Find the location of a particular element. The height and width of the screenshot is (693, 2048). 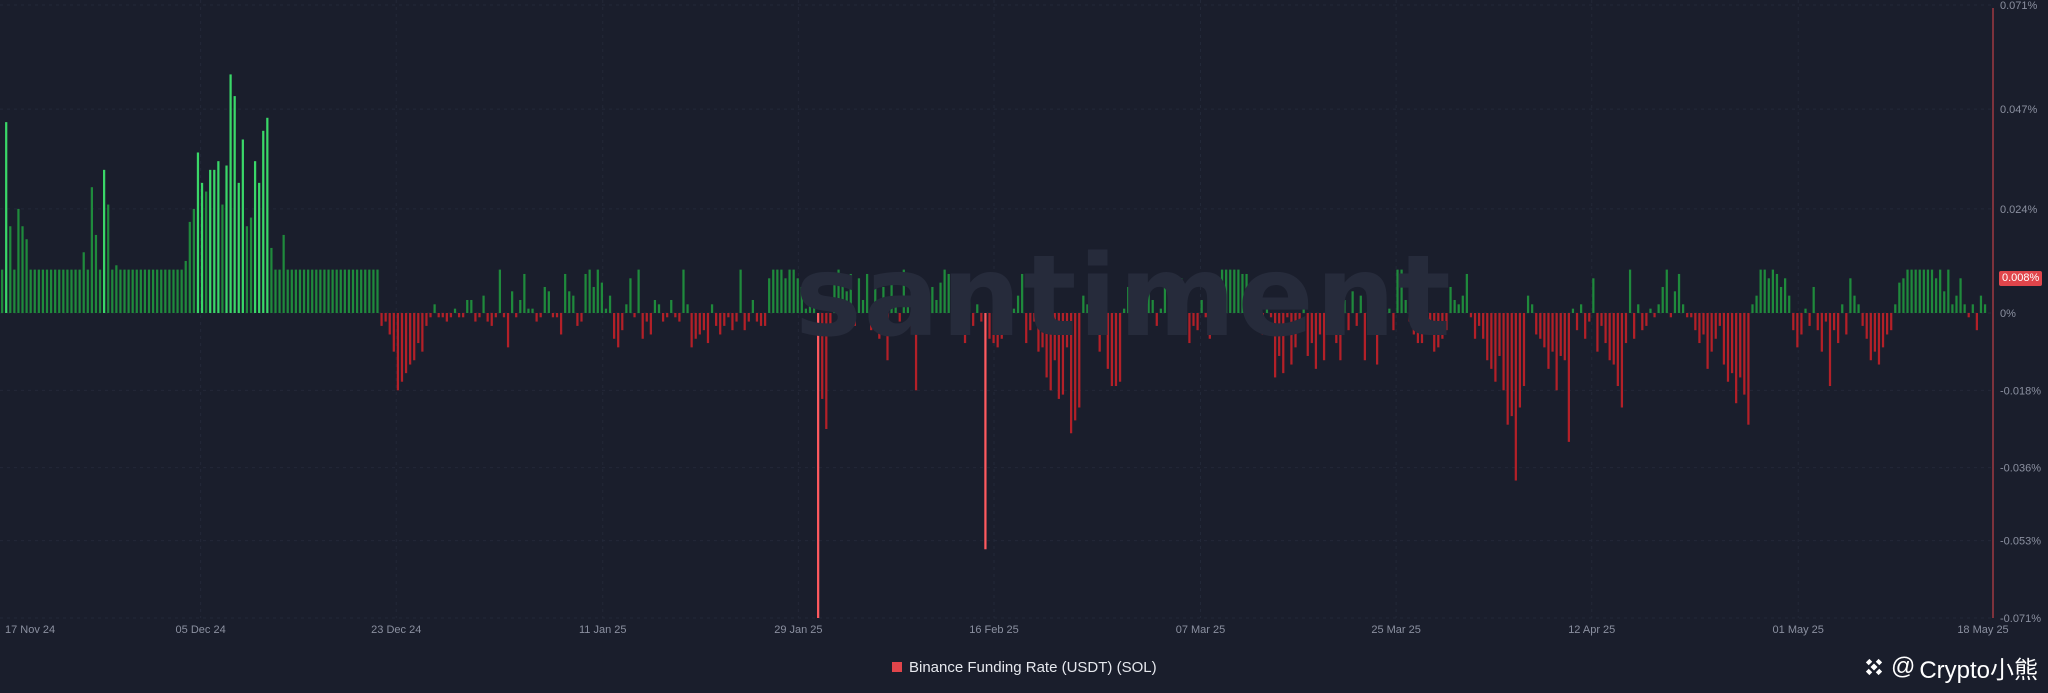

legend-swatch is located at coordinates (897, 667).